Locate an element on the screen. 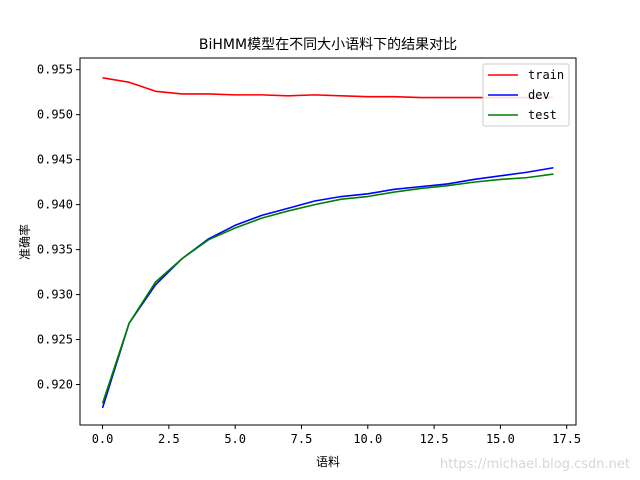 The height and width of the screenshot is (480, 640). legend-box is located at coordinates (526, 95).